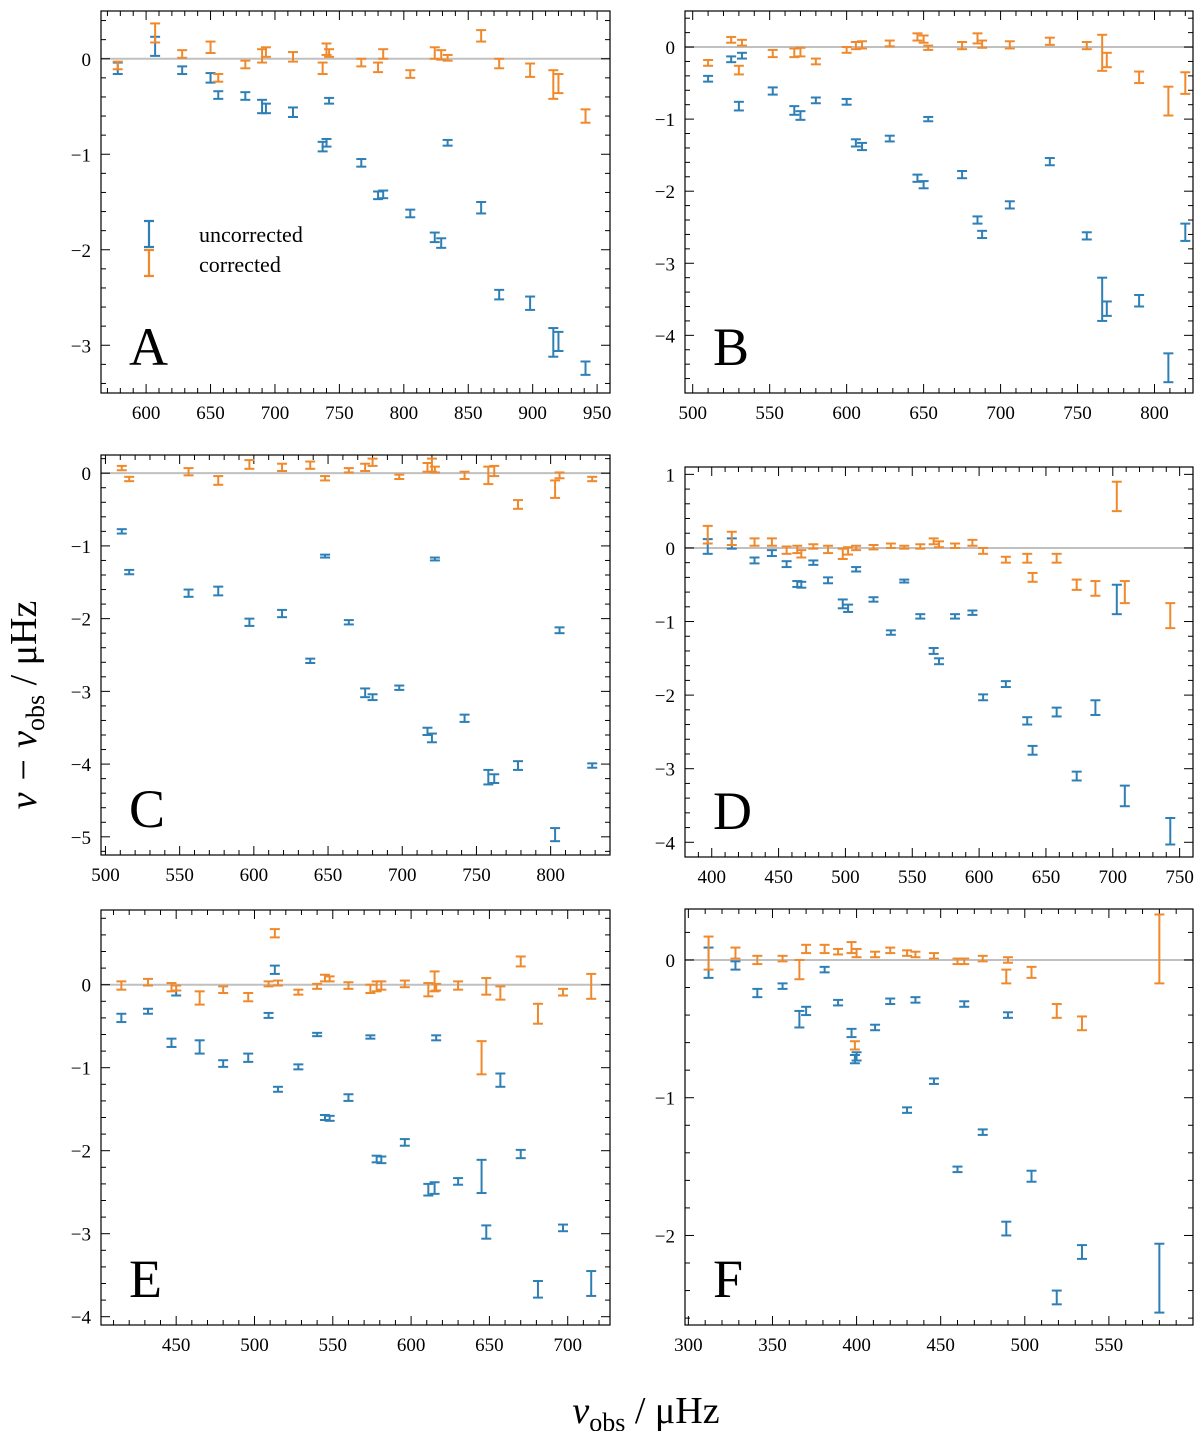 This screenshot has height=1431, width=1200. Describe the element at coordinates (934, 1130) in the screenshot. I see `series-uncorrected` at that location.